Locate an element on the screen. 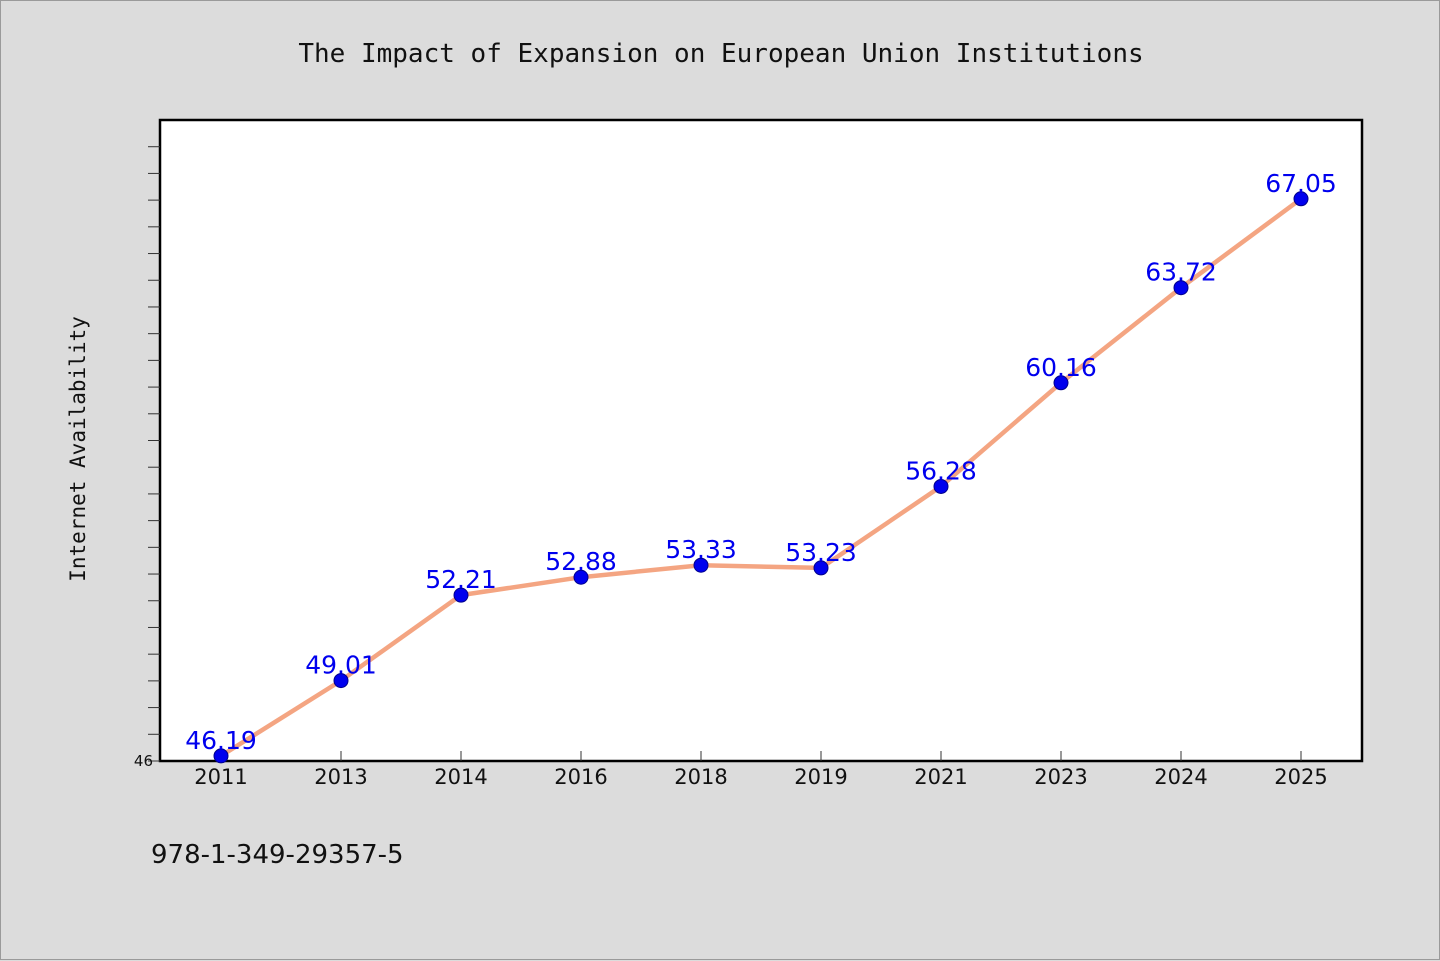 The width and height of the screenshot is (1440, 961). data-label: 53.23 is located at coordinates (821, 552).